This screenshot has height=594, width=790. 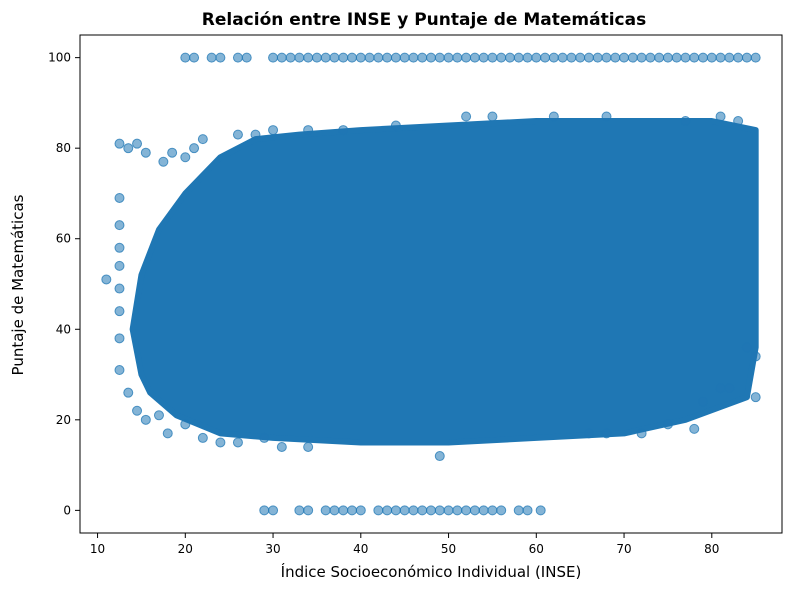 I want to click on y-tick-label: 80, so click(x=63, y=148).